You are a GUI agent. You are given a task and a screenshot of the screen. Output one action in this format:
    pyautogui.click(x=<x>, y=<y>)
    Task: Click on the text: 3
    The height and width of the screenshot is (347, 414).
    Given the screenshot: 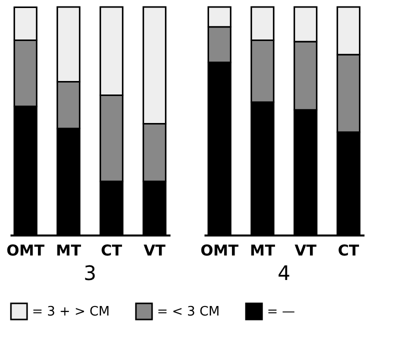 What is the action you would take?
    pyautogui.click(x=90, y=273)
    